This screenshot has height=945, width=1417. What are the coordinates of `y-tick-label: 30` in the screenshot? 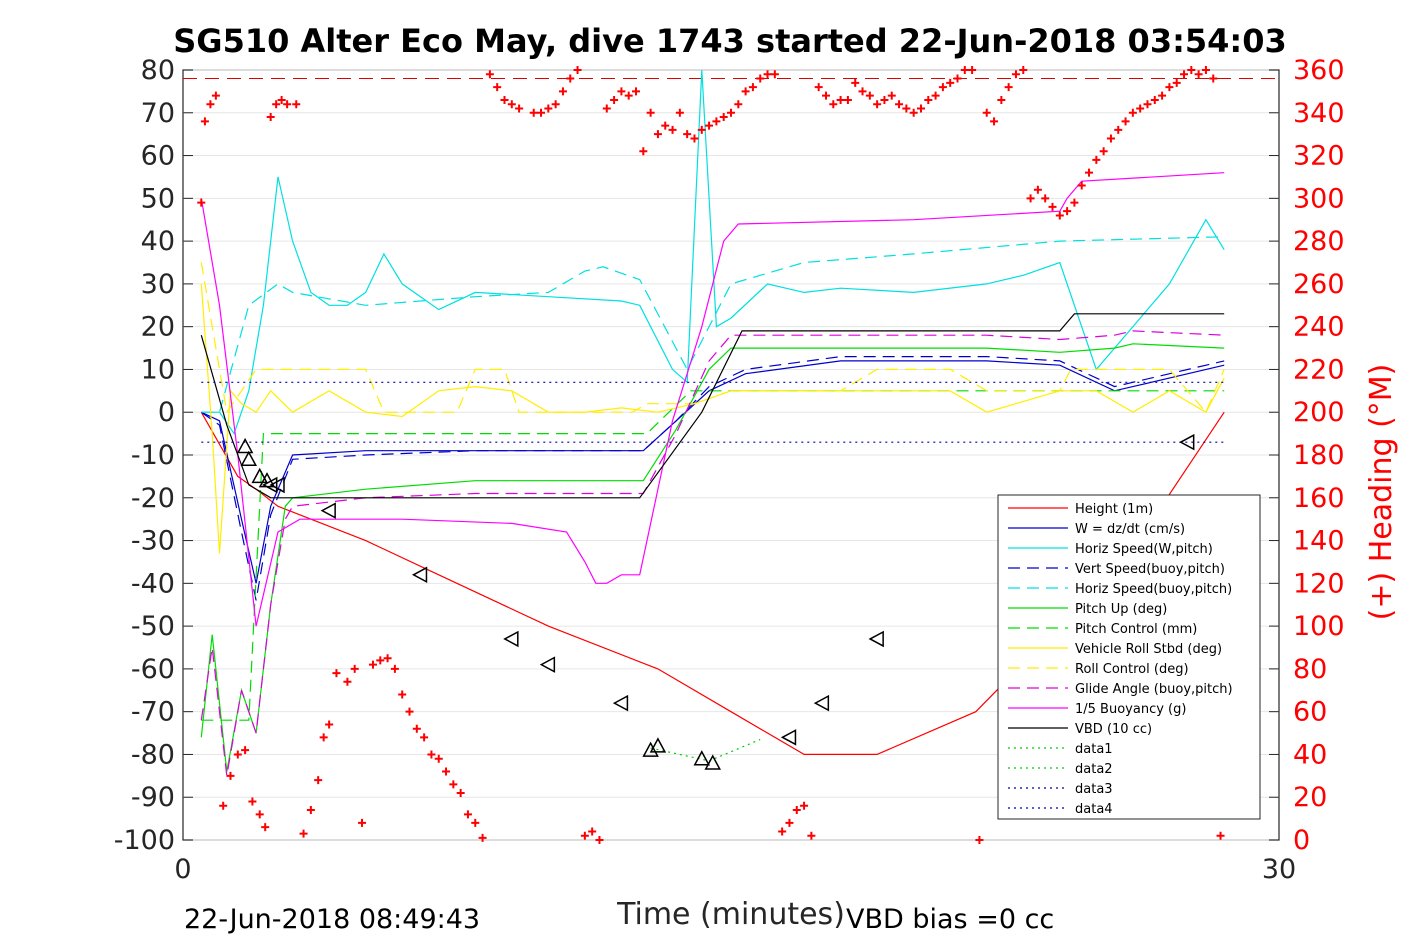 It's located at (158, 284).